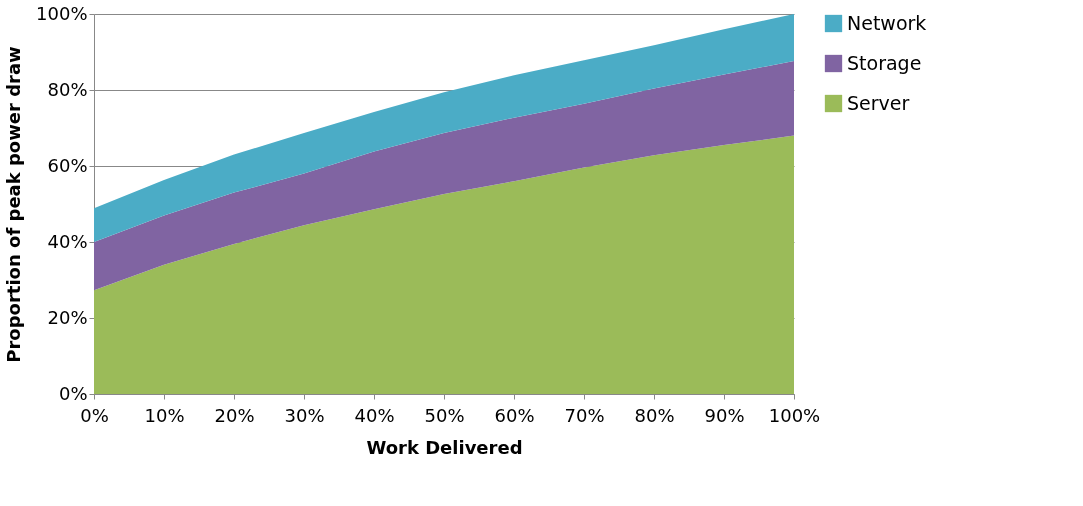  I want to click on x-tick-label: 70%, so click(584, 415).